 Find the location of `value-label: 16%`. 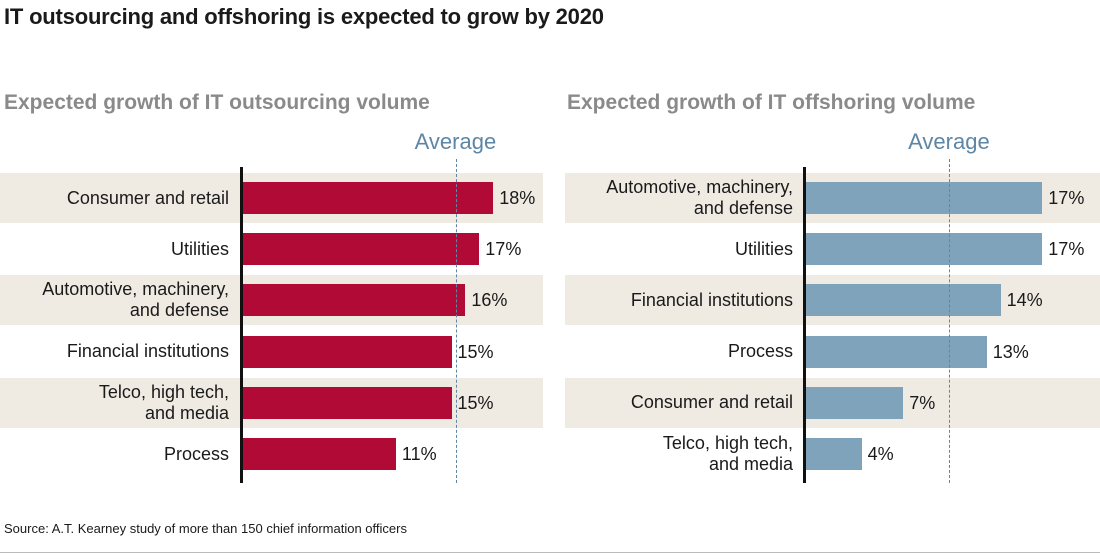

value-label: 16% is located at coordinates (489, 300).